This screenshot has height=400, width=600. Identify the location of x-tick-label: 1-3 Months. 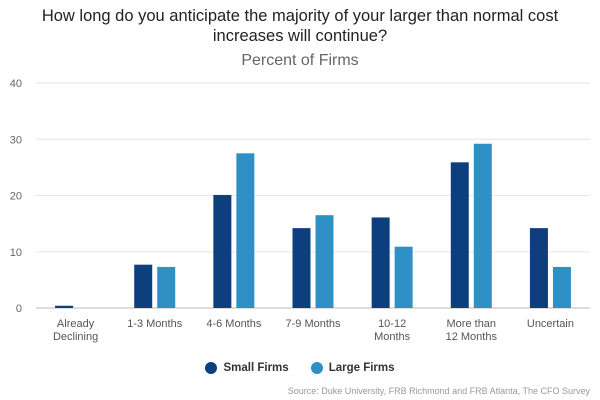
(155, 324).